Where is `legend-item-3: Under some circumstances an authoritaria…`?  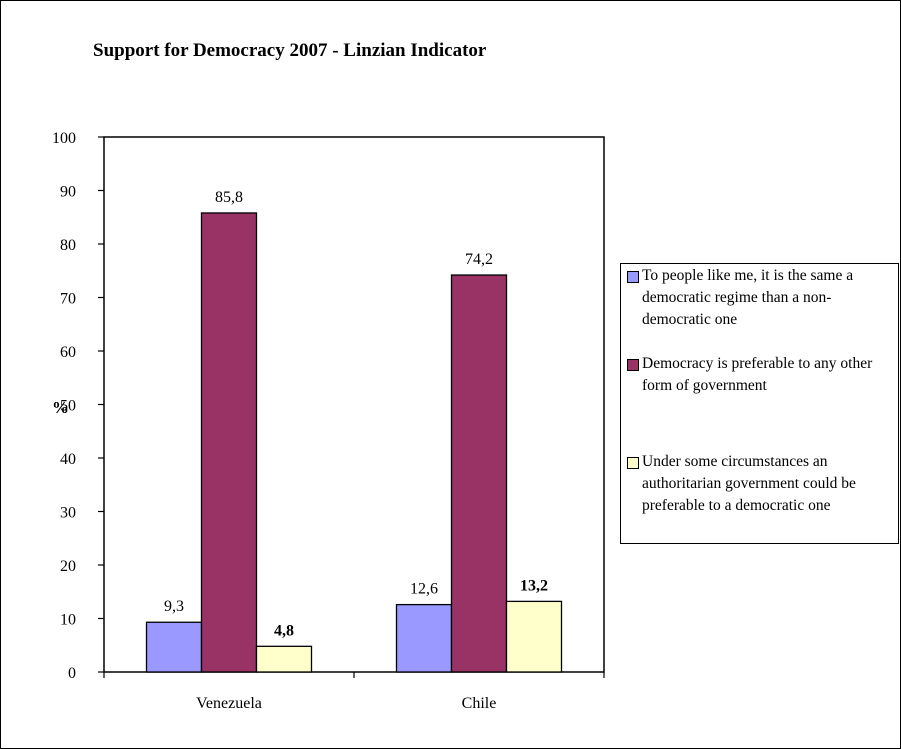
legend-item-3: Under some circumstances an authoritaria… is located at coordinates (761, 484).